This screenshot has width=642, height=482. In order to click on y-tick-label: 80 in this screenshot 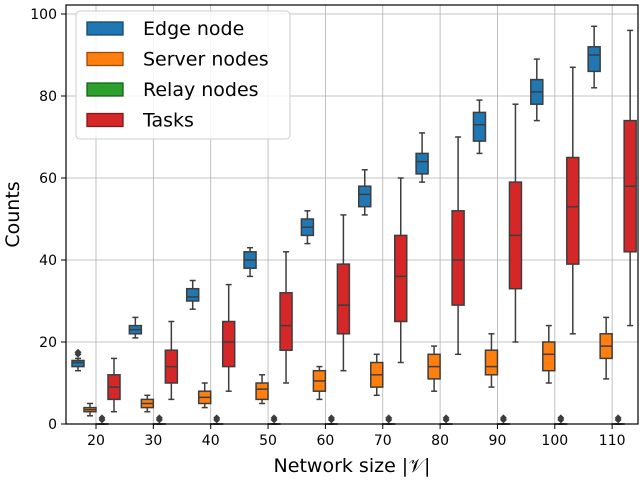, I will do `click(48, 97)`.